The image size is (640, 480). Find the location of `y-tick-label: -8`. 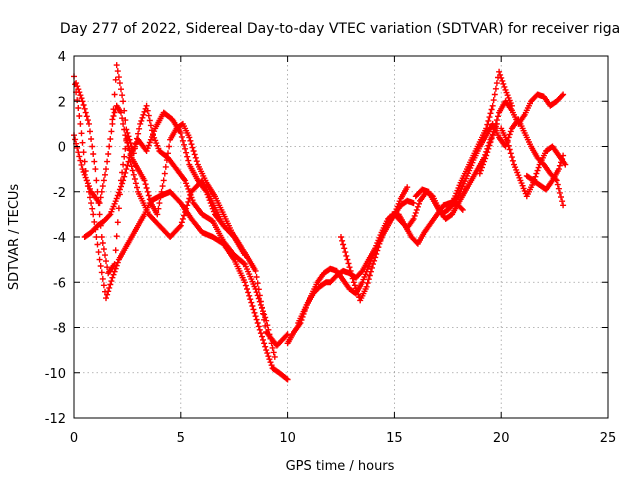

y-tick-label: -8 is located at coordinates (59, 329).